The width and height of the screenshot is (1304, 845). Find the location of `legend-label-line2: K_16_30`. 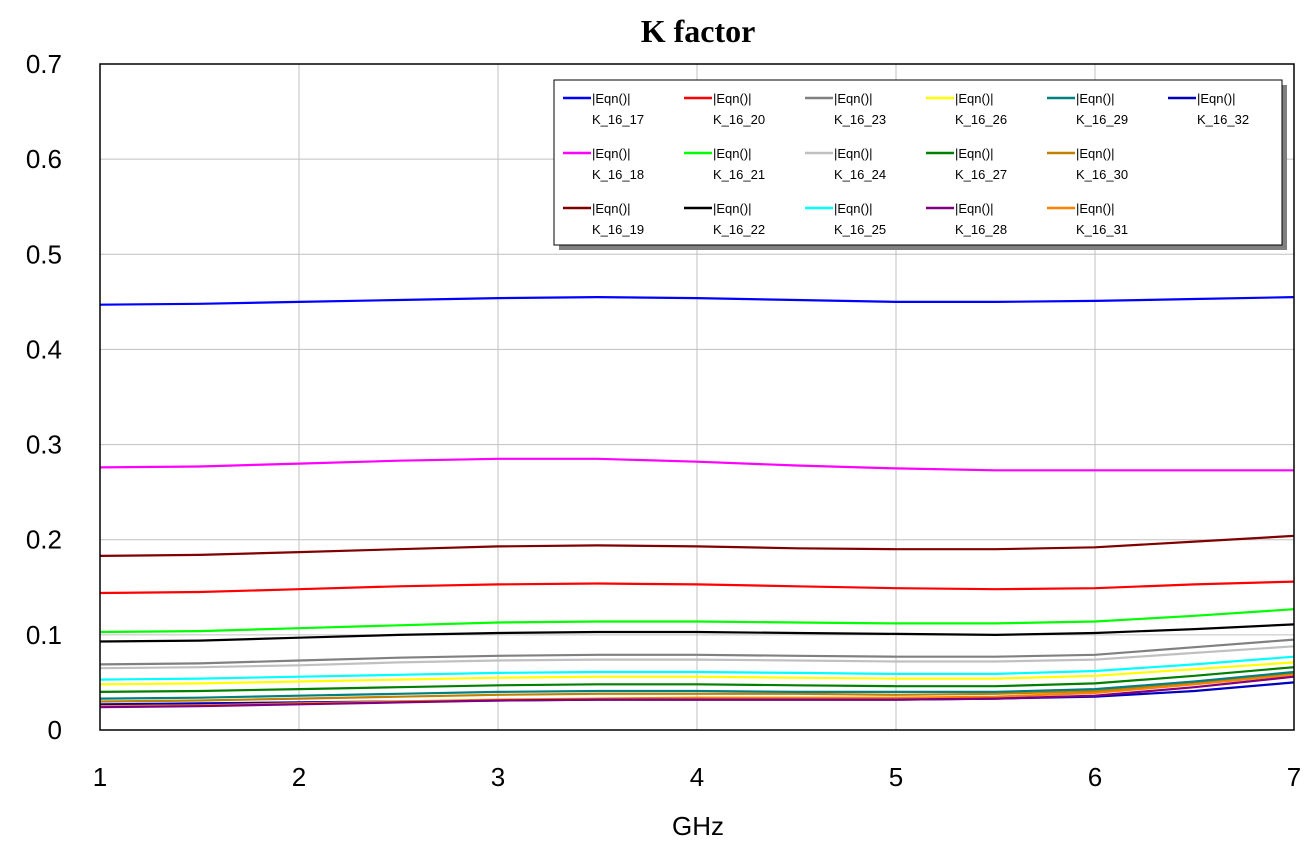

legend-label-line2: K_16_30 is located at coordinates (1102, 174).